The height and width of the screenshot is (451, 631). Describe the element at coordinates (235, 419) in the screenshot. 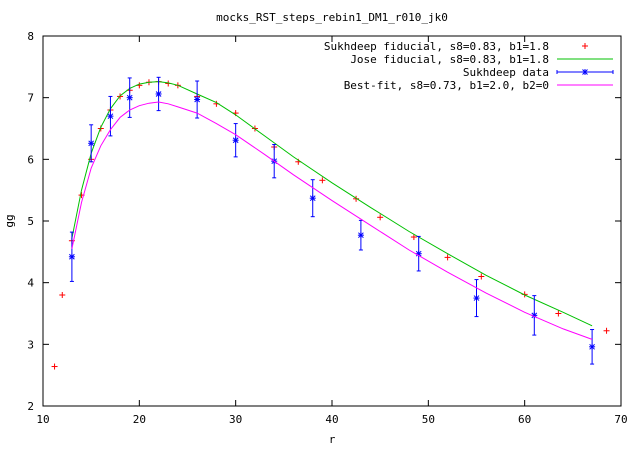

I see `x-tick-label: 30` at that location.